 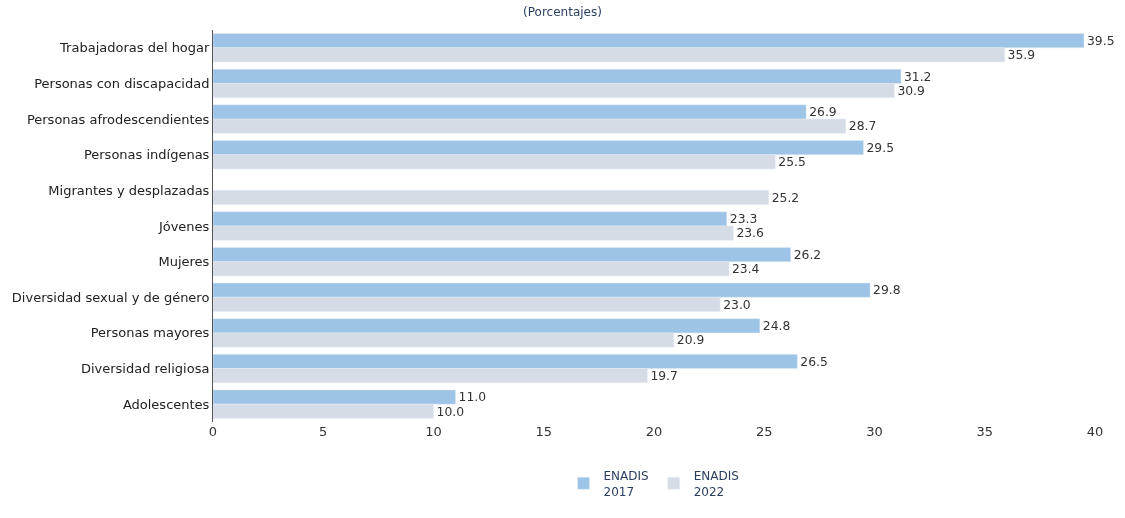 I want to click on data-label: 11.0, so click(x=472, y=397).